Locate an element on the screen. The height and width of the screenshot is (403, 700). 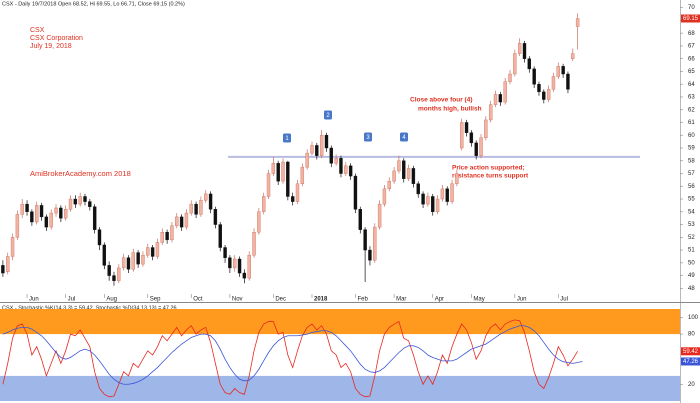
y-tick-label: 57 is located at coordinates (691, 174).